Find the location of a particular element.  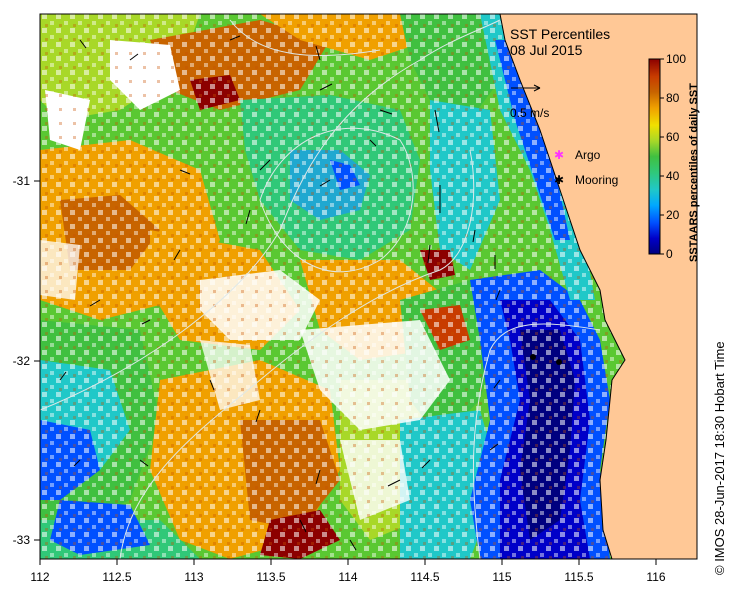

colorbar-label: SSTAARS percentiles of daily SST is located at coordinates (694, 172).